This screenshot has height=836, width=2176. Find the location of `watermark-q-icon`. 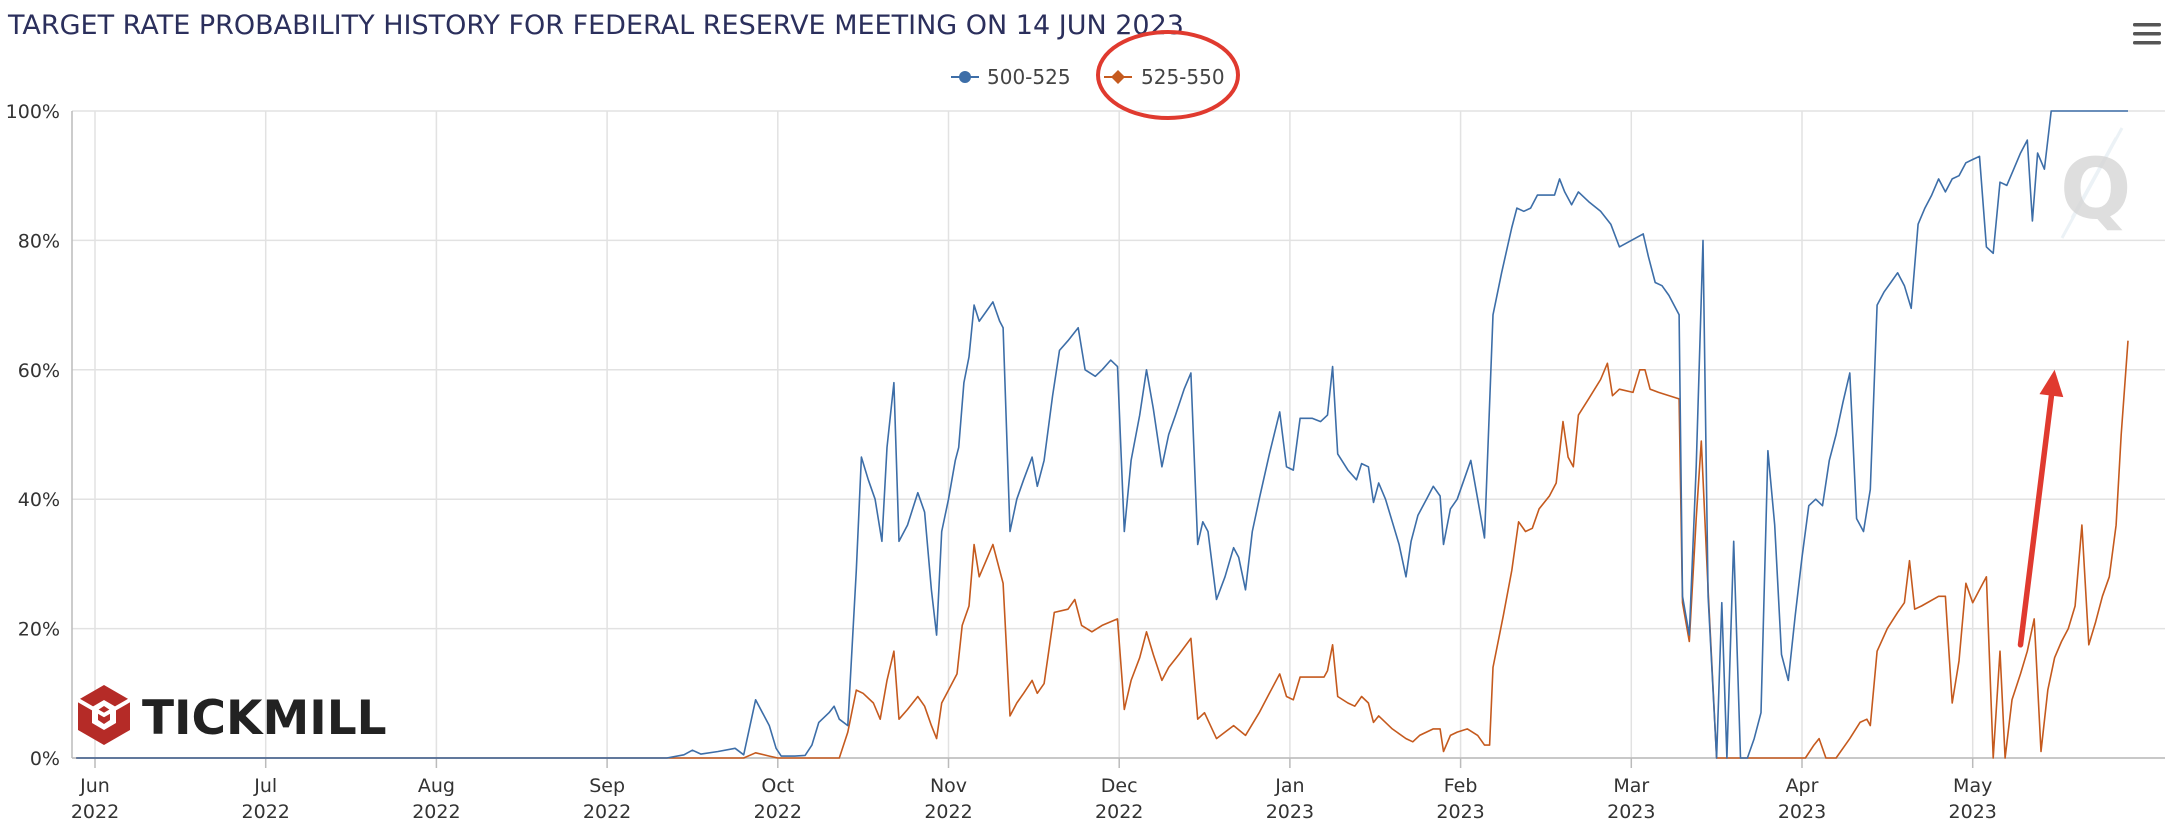

watermark-q-icon is located at coordinates (2092, 183).